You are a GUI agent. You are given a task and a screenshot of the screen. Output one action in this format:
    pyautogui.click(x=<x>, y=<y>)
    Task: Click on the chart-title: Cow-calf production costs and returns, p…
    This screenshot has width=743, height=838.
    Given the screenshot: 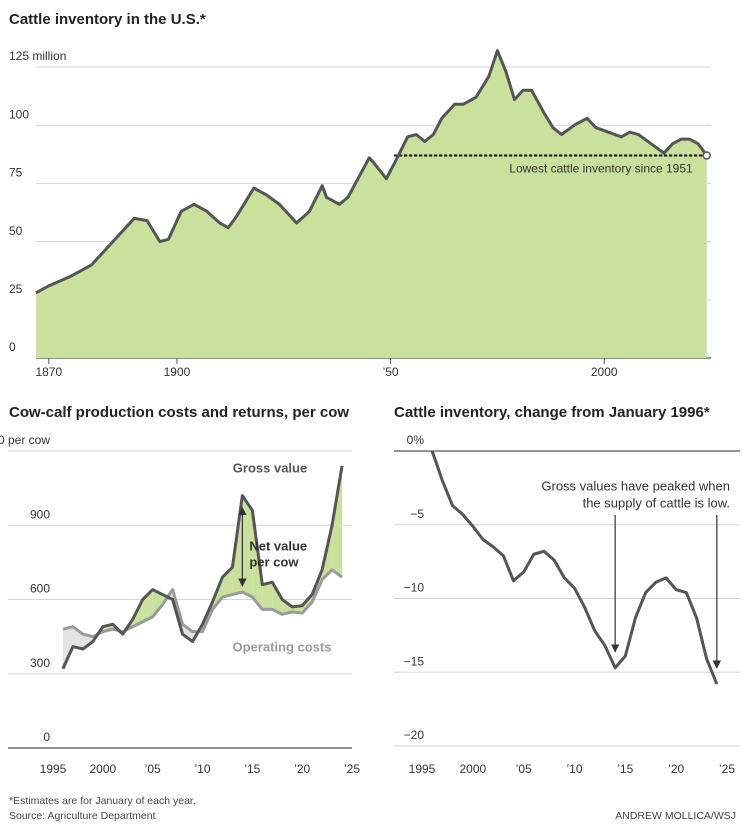 What is the action you would take?
    pyautogui.click(x=179, y=412)
    